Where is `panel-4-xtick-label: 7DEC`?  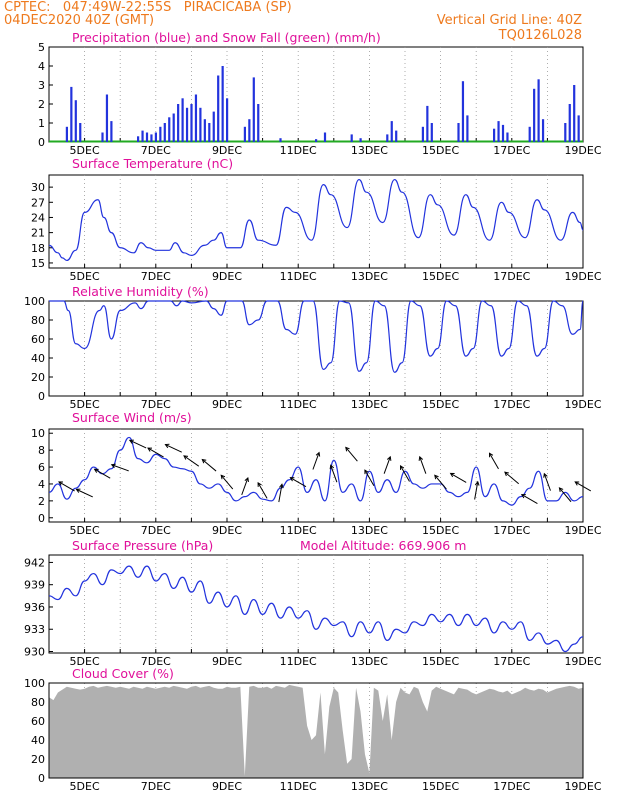
panel-4-xtick-label: 7DEC is located at coordinates (156, 661).